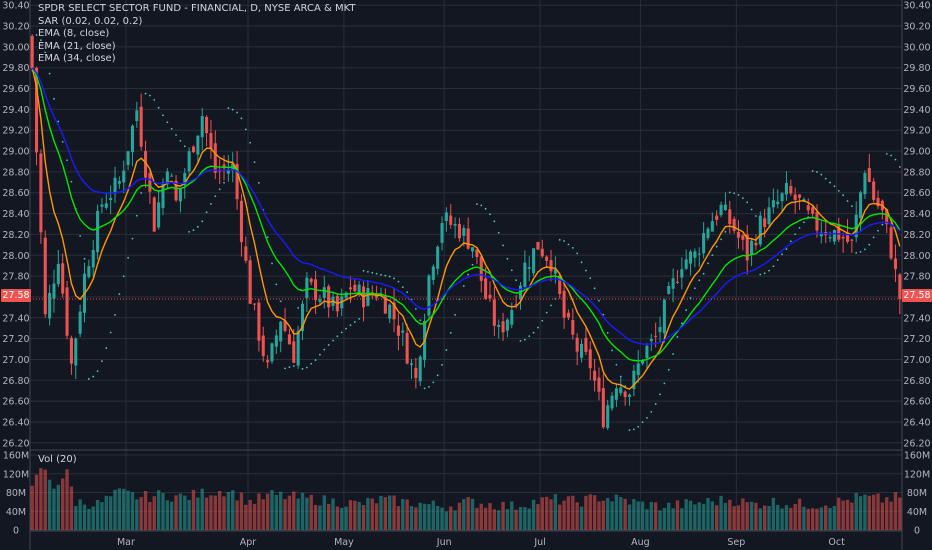 The width and height of the screenshot is (932, 550). I want to click on price-tick-label-right: 27.80, so click(916, 277).